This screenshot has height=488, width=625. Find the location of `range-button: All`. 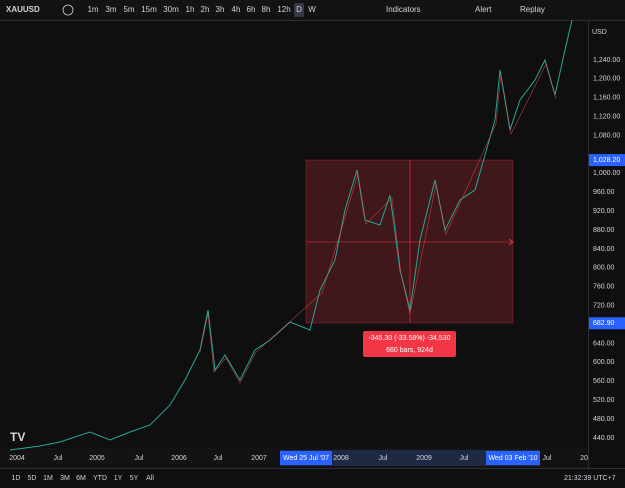

range-button: All is located at coordinates (150, 478).